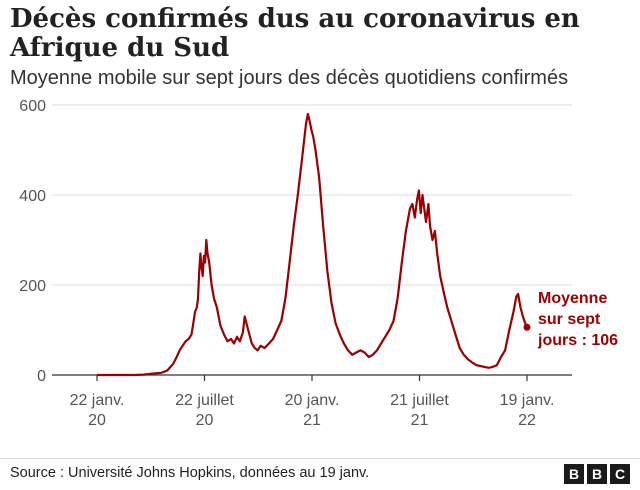 Image resolution: width=640 pixels, height=490 pixels. Describe the element at coordinates (32, 286) in the screenshot. I see `y-tick-label: 200` at that location.